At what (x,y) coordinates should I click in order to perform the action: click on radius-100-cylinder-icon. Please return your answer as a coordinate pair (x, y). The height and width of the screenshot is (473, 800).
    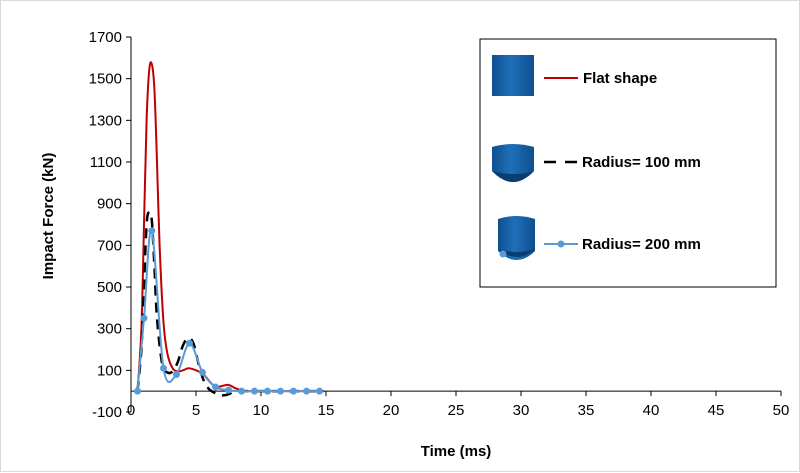
    Looking at the image, I should click on (513, 163).